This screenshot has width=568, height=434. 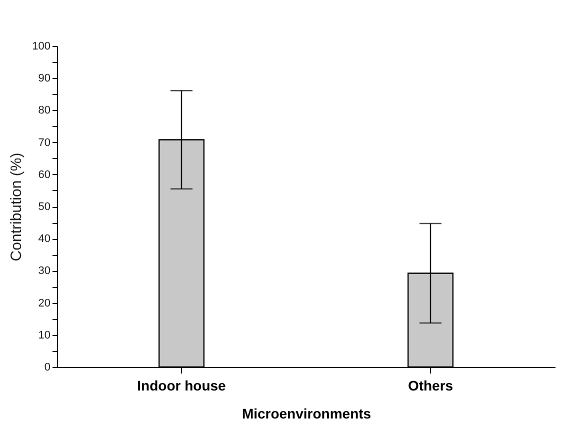 I want to click on x-tick-label: Indoor house, so click(x=181, y=386).